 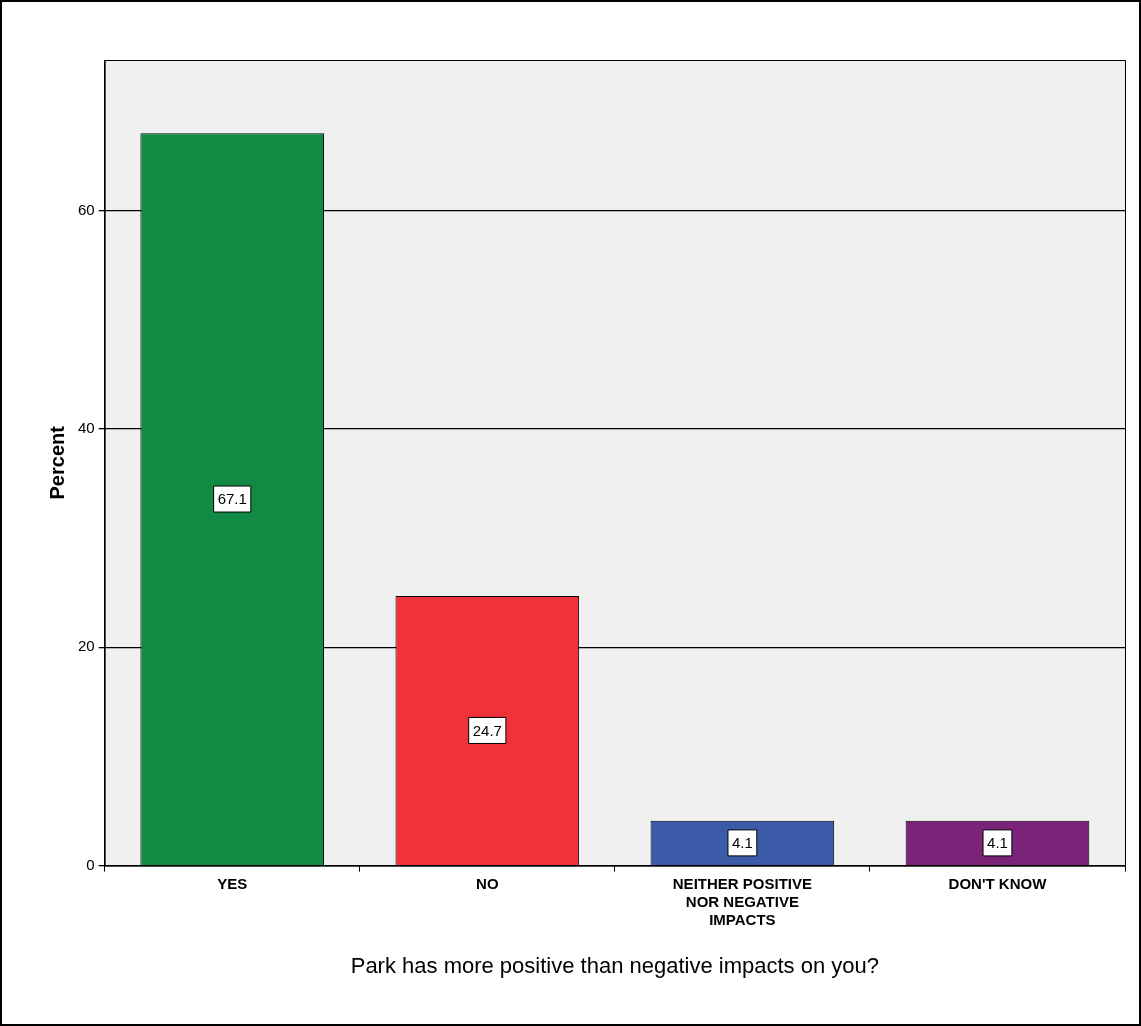 What do you see at coordinates (232, 499) in the screenshot?
I see `data-label: 67.1` at bounding box center [232, 499].